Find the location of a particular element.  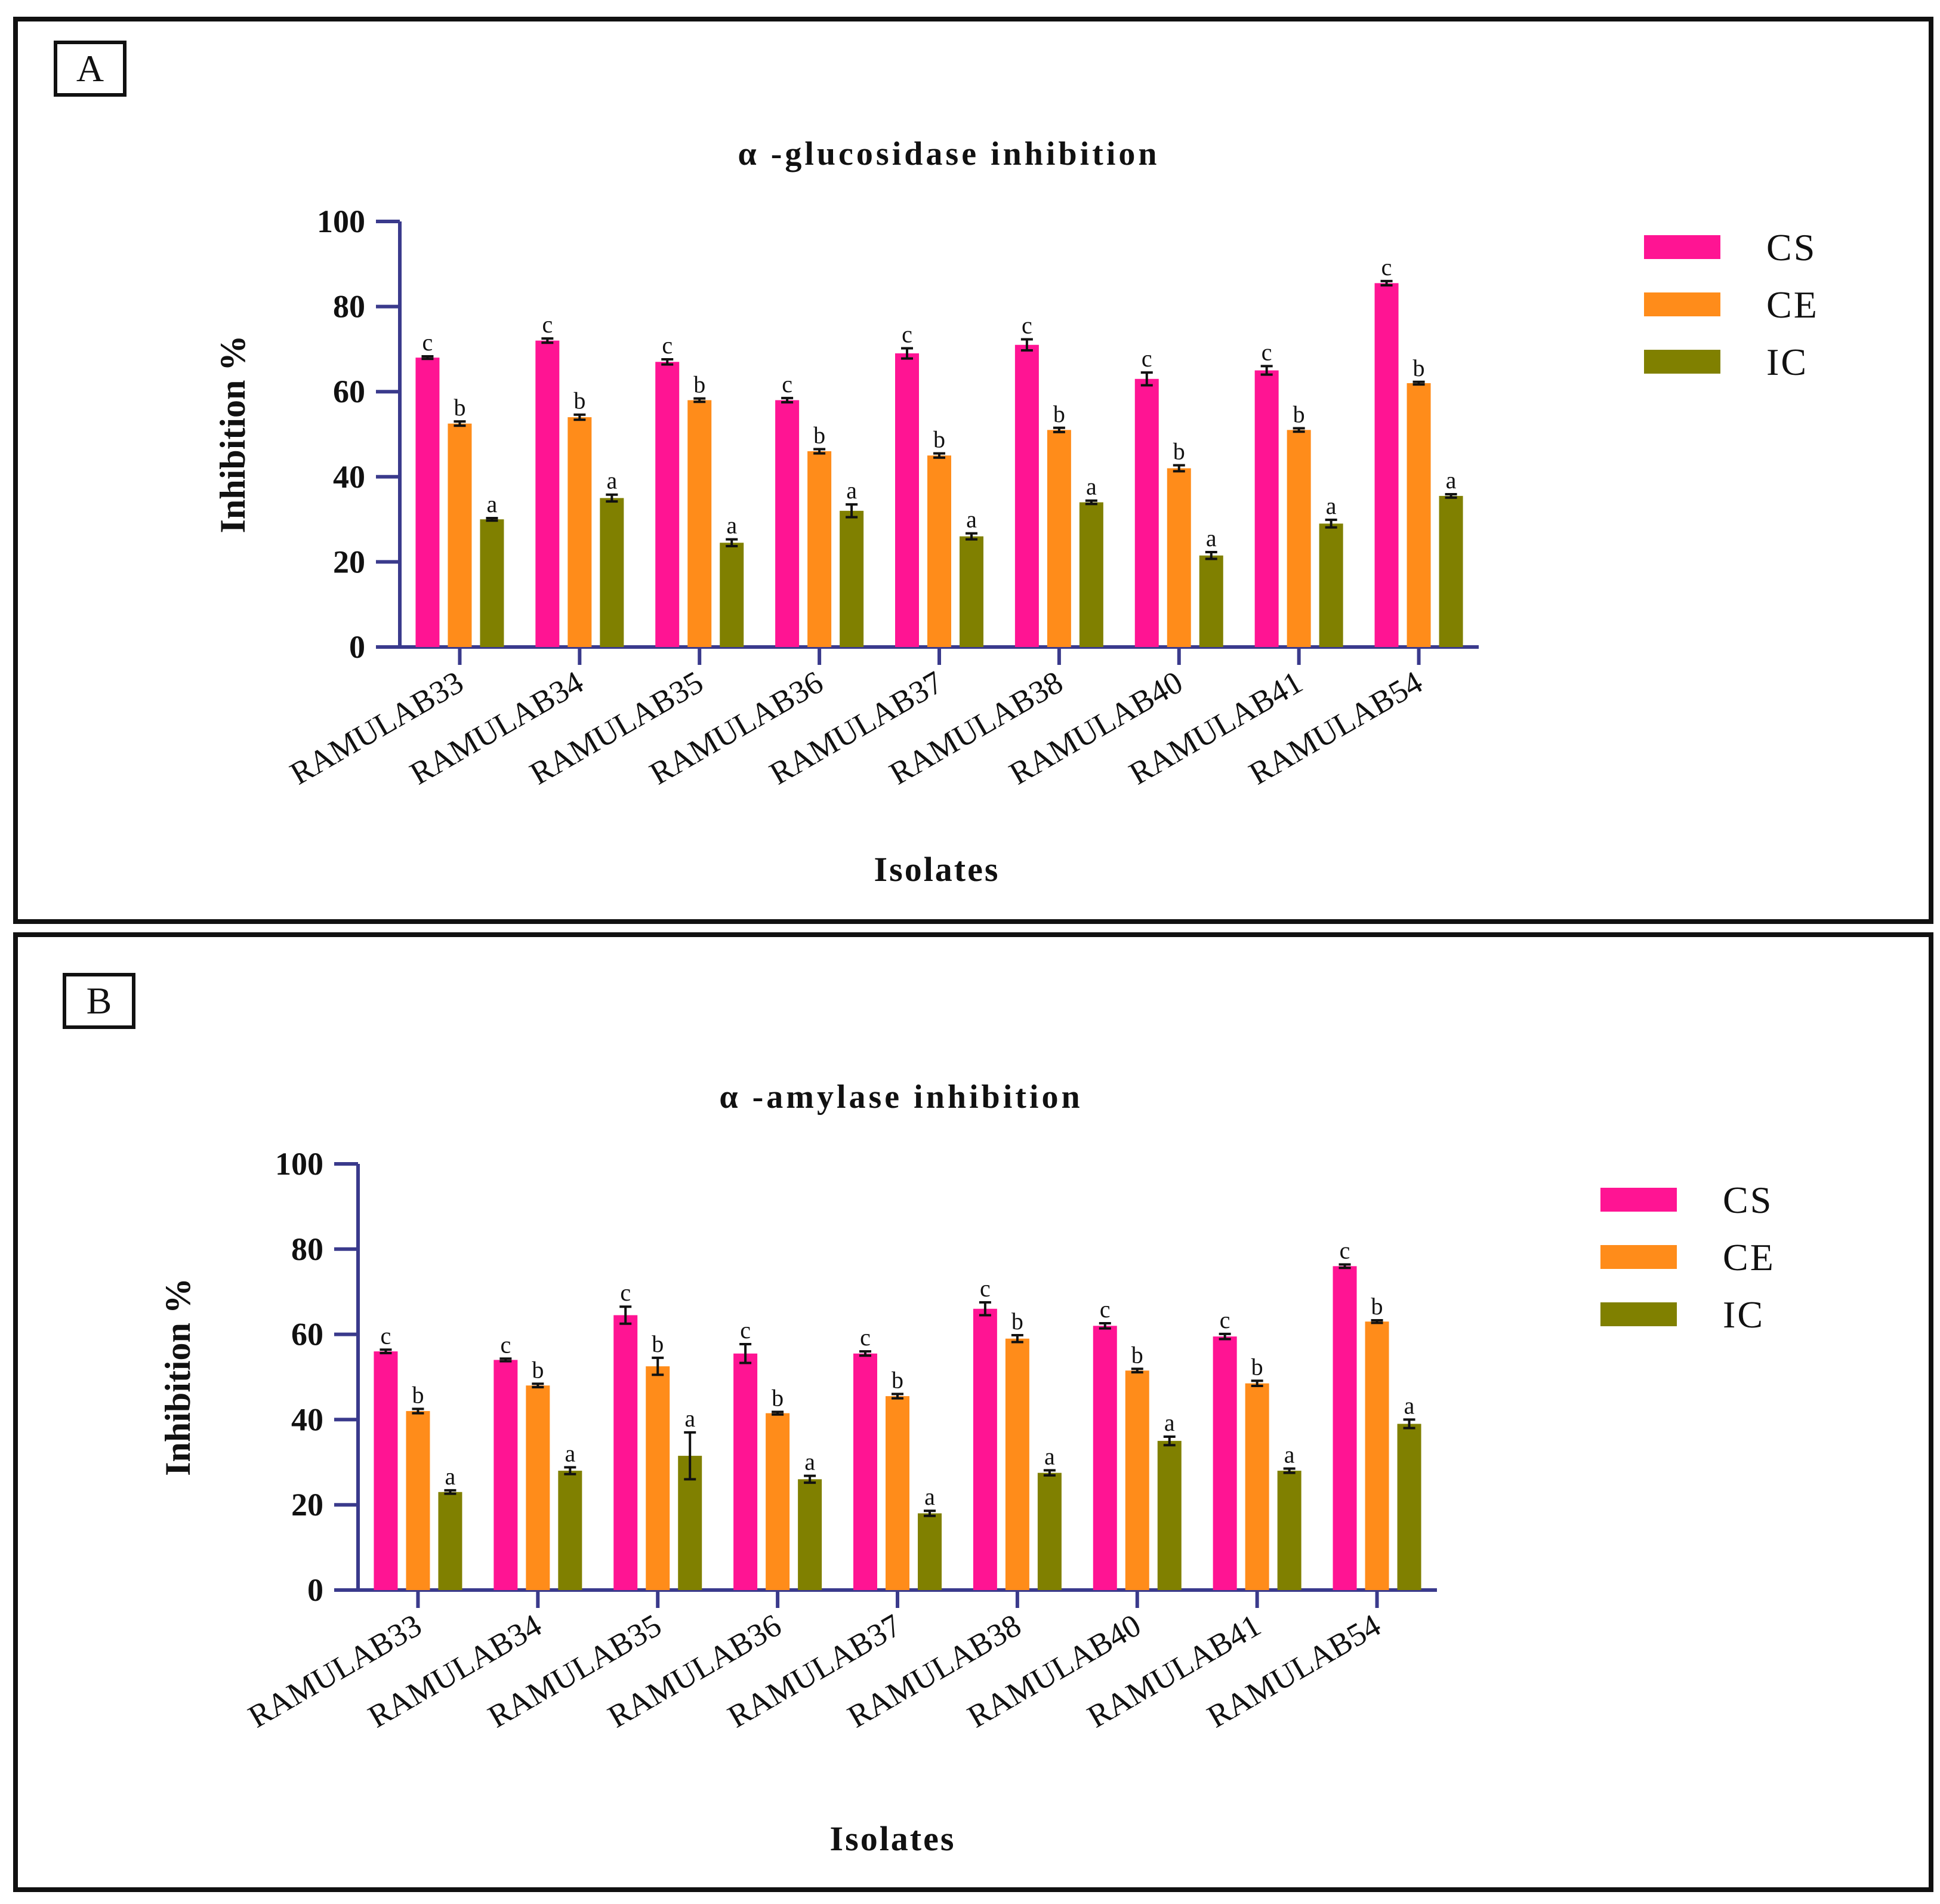

y-axis-label: Inhibition % is located at coordinates (233, 434).